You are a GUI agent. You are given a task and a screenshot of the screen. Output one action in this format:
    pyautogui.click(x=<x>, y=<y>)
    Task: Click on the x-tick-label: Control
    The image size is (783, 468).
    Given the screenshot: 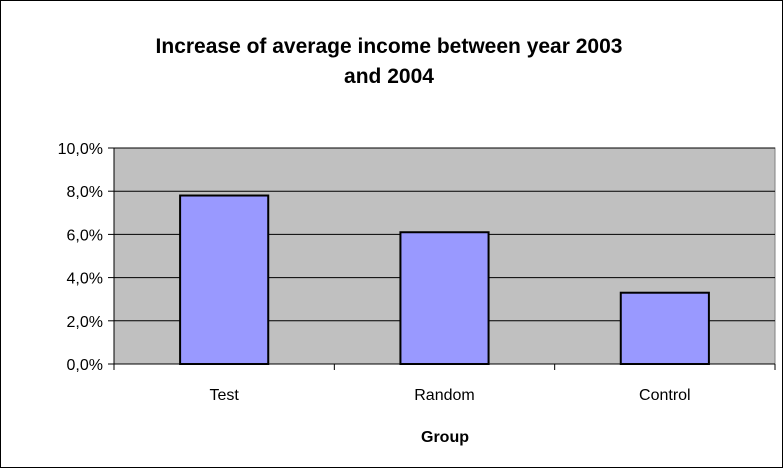 What is the action you would take?
    pyautogui.click(x=665, y=395)
    